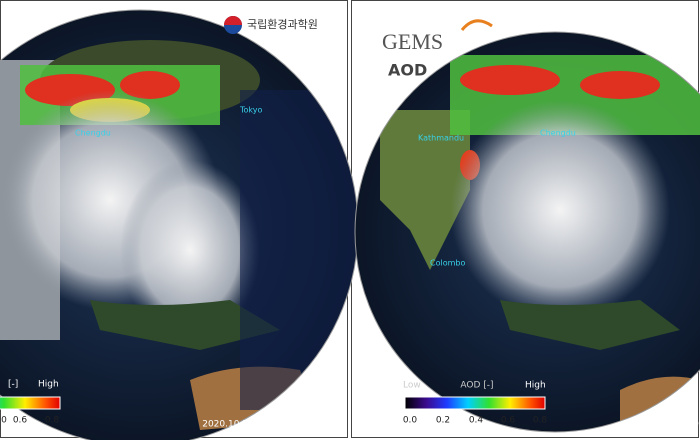 Image resolution: width=700 pixels, height=440 pixels. I want to click on colorbar-tick: 0.2, so click(443, 421).